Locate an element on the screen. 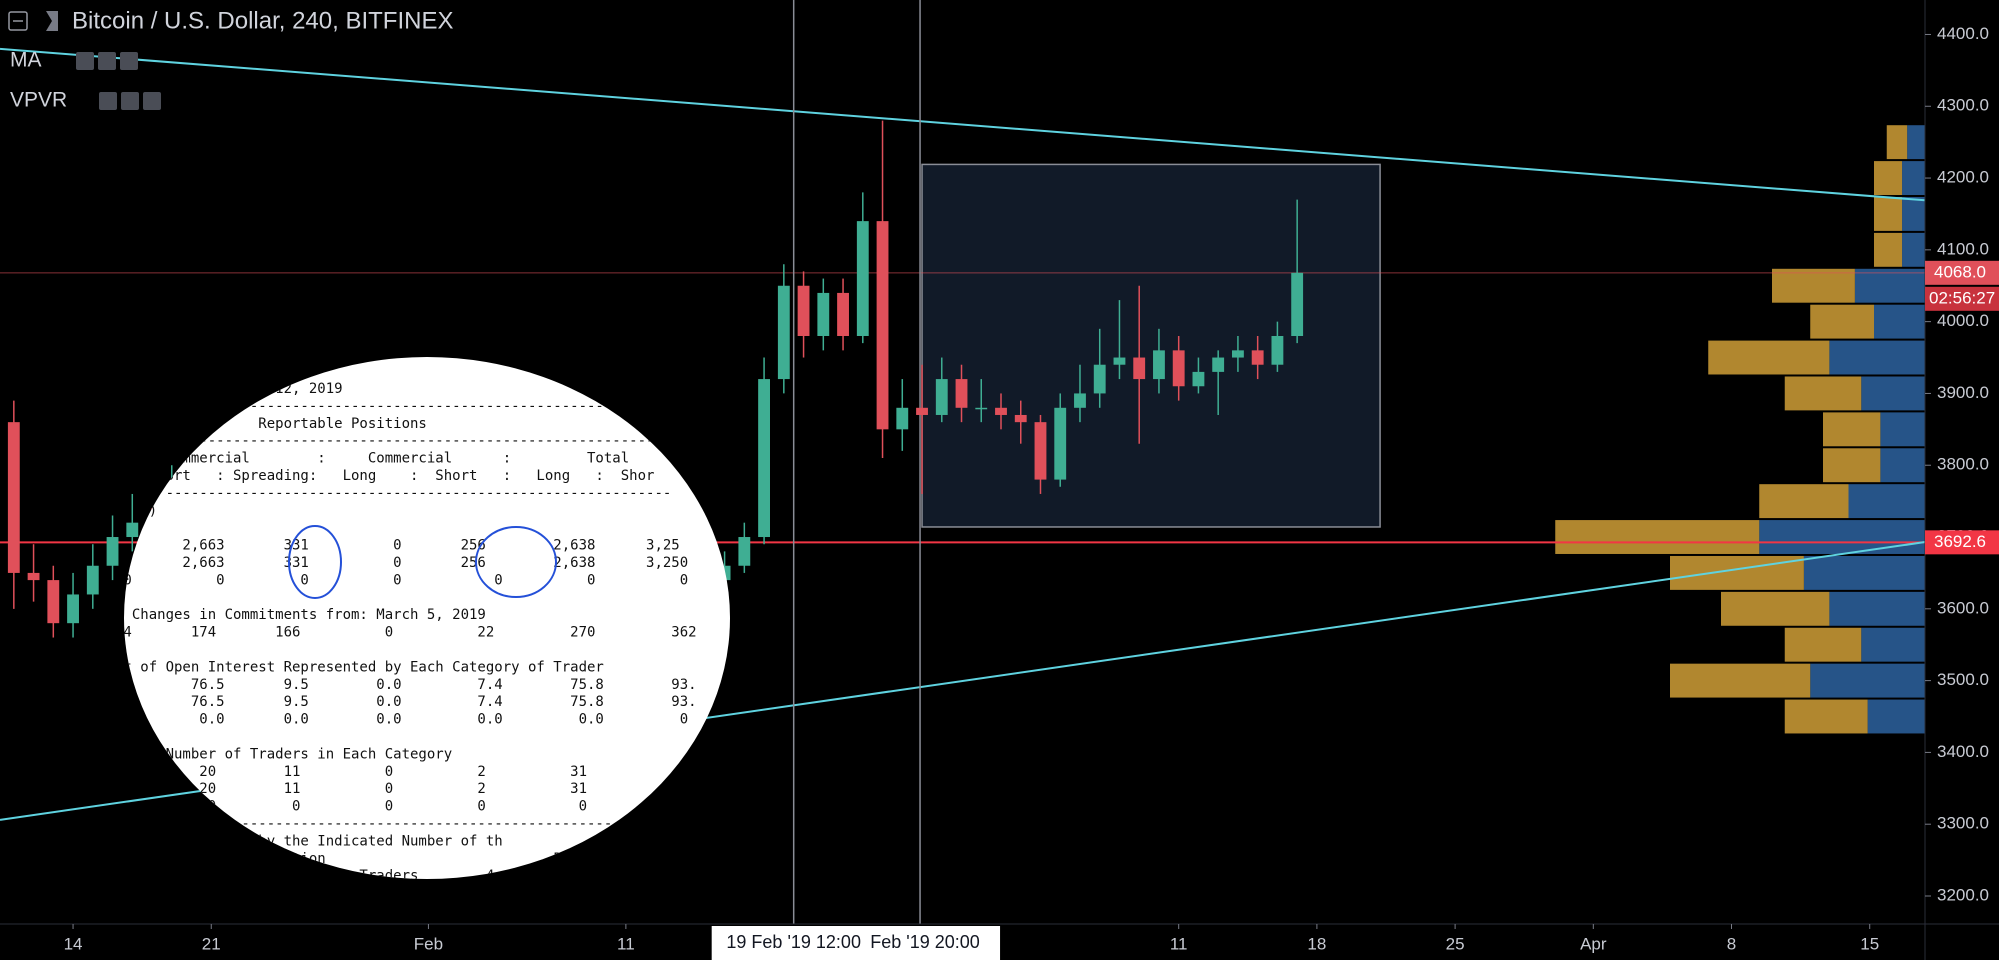  document-line: 76.5 9.5 0.0 7.4 75.8 93. is located at coordinates (406, 685).